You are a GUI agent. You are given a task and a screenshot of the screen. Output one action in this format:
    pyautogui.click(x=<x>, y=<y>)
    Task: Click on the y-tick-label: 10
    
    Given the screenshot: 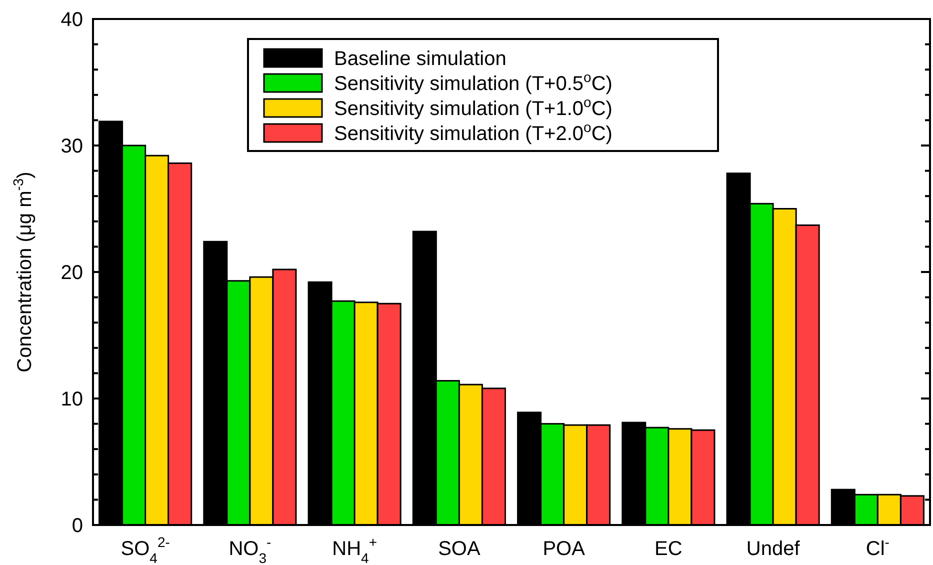 What is the action you would take?
    pyautogui.click(x=71, y=399)
    